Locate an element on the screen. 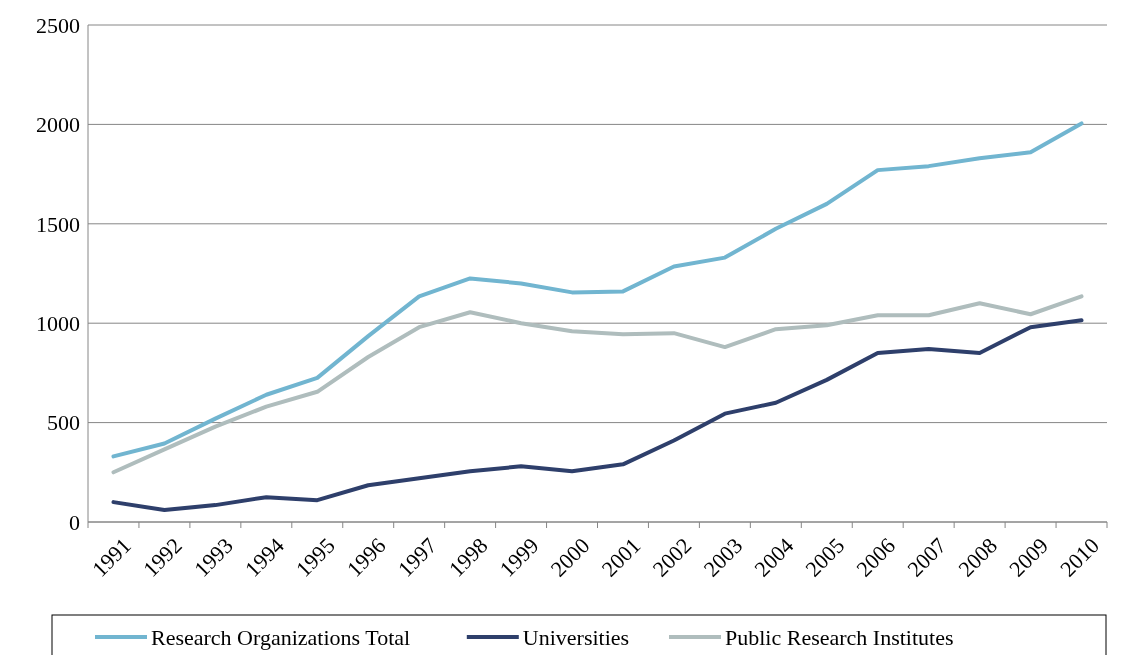 The height and width of the screenshot is (655, 1125). y-tick-label: 2000 is located at coordinates (58, 125).